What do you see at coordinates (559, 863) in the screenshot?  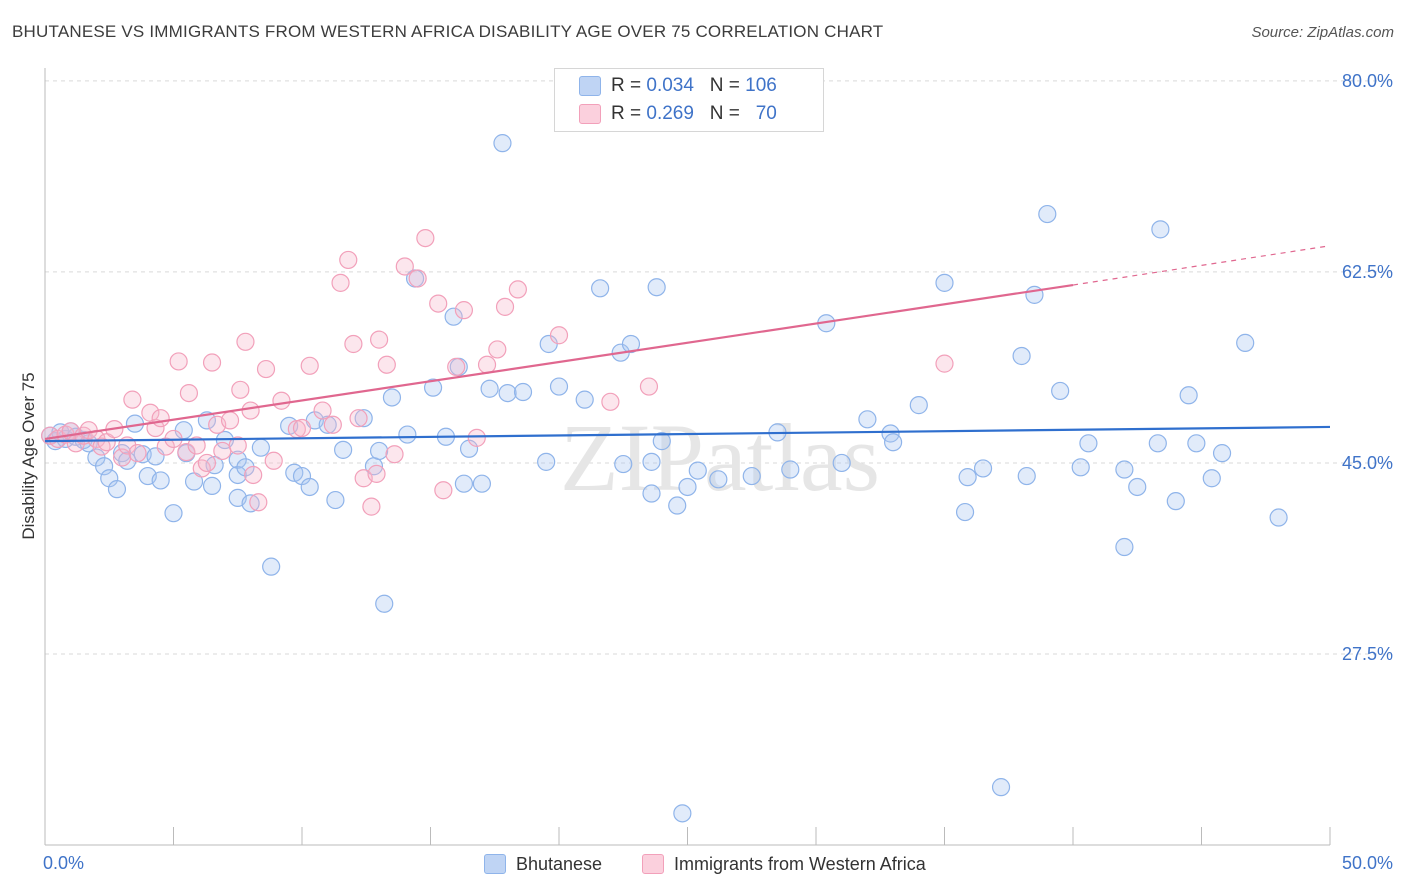 I see `legend-label: Bhutanese` at bounding box center [559, 863].